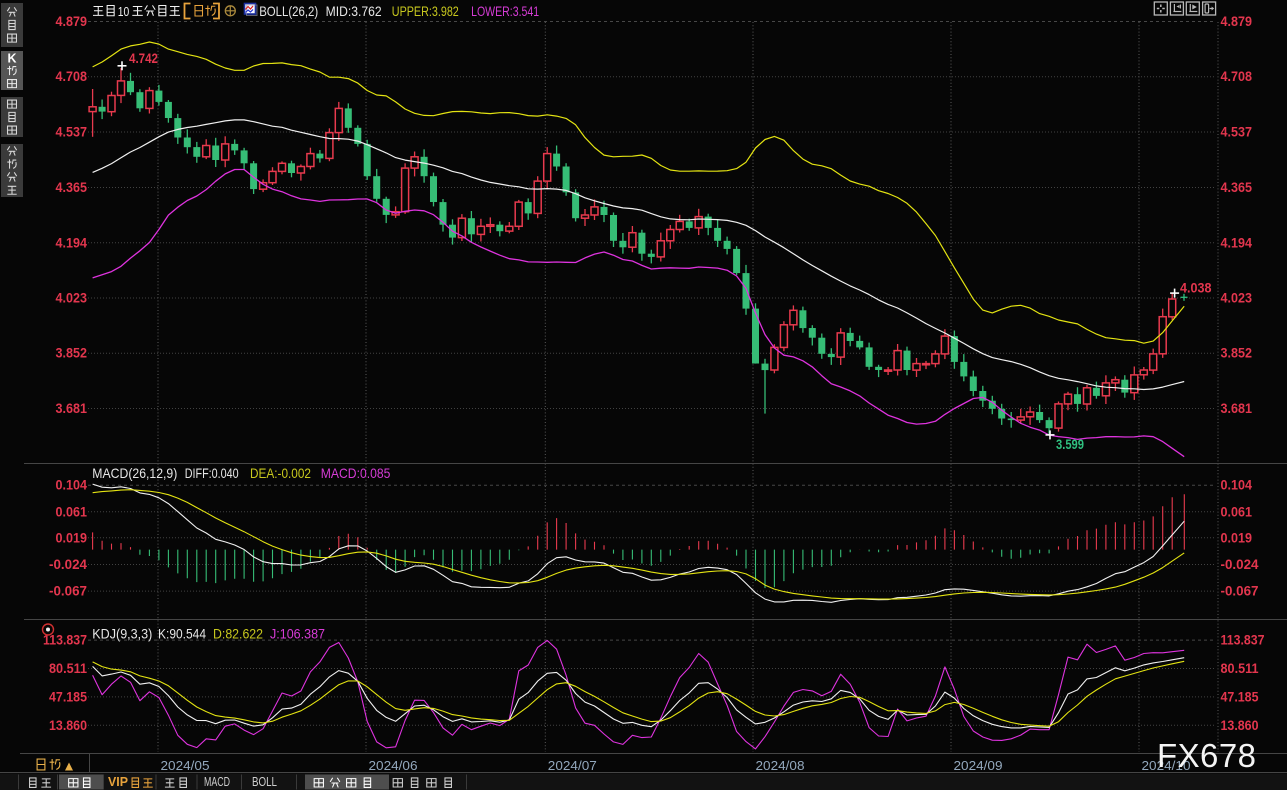 The width and height of the screenshot is (1287, 790). Describe the element at coordinates (212, 473) in the screenshot. I see `svg-text: DIFF:0.040` at that location.